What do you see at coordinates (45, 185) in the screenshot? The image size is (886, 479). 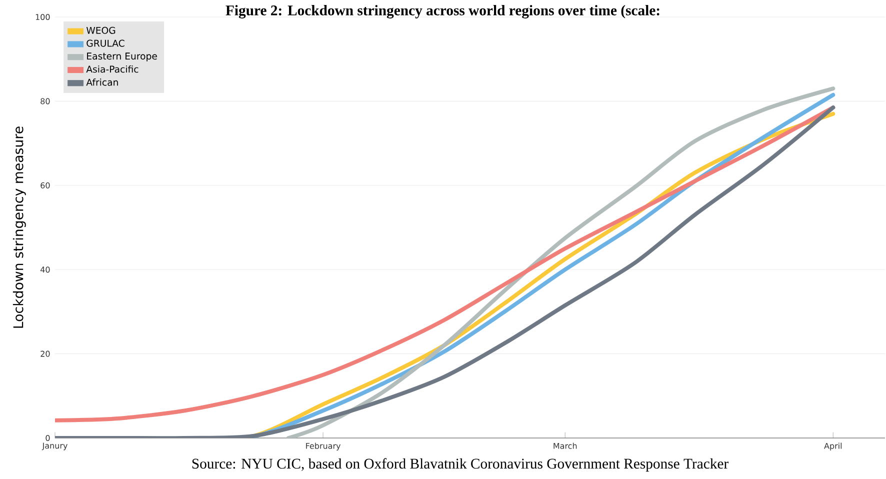 I see `y-tick-label: 60` at bounding box center [45, 185].